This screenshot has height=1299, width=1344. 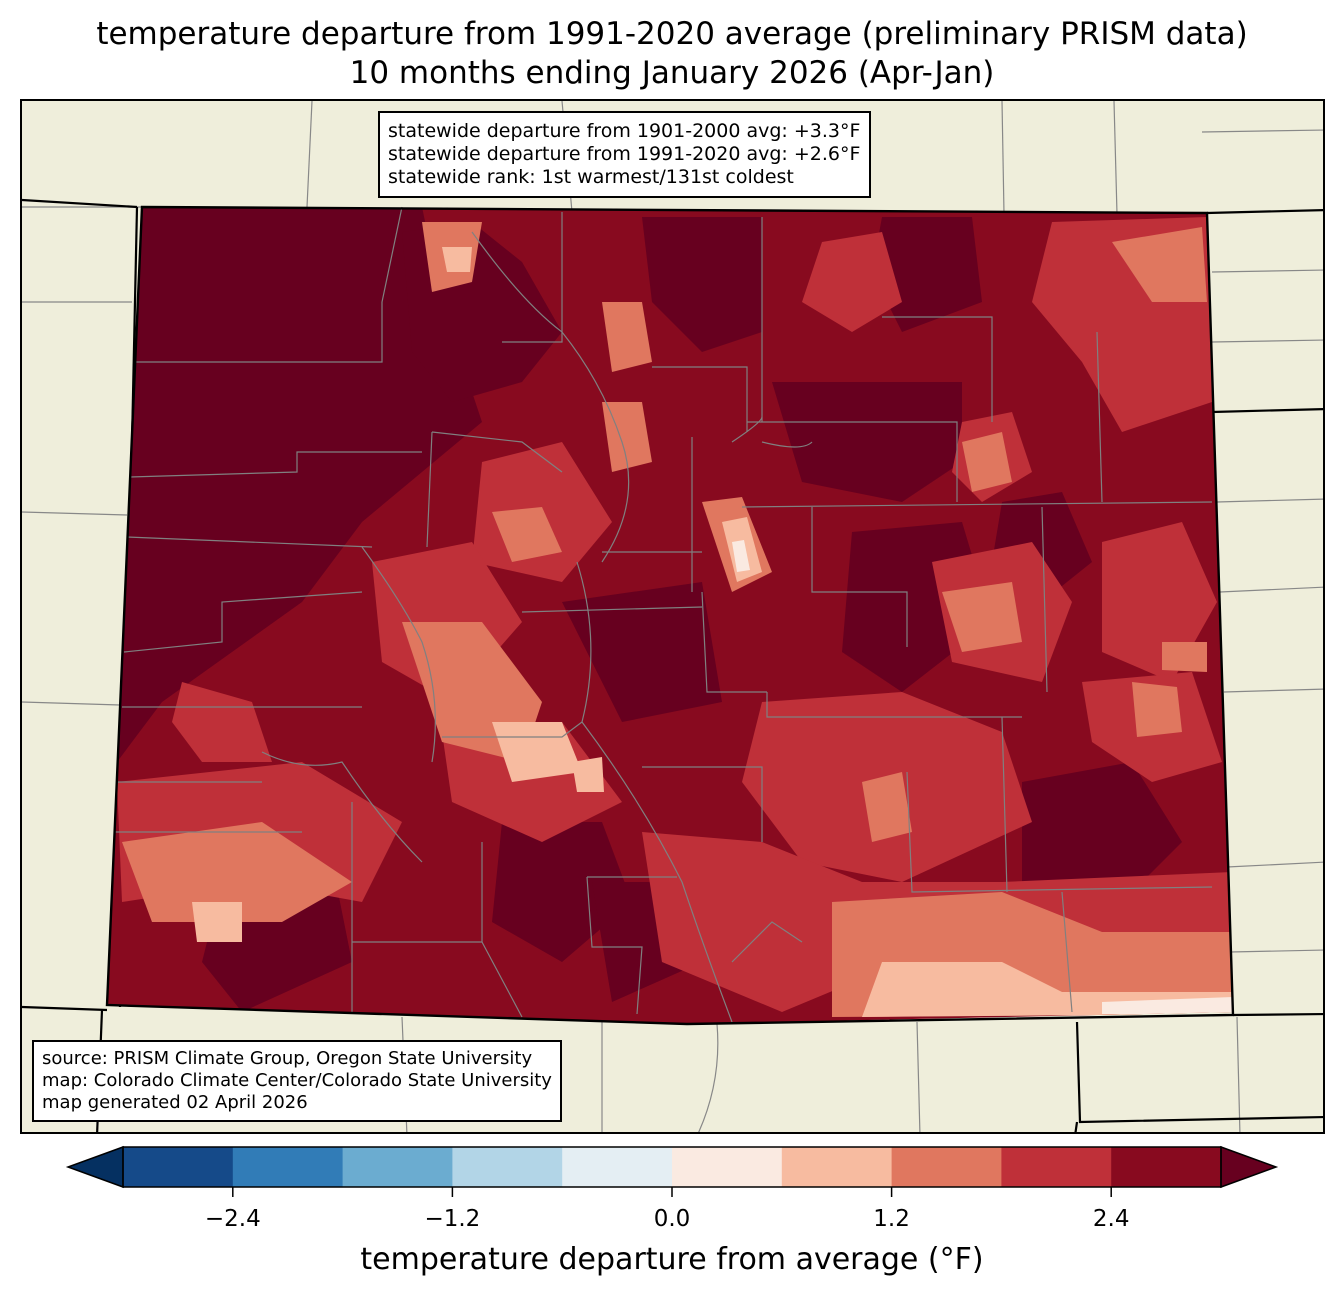 I want to click on colorbar-tick-label: 0.0, so click(x=672, y=1219).